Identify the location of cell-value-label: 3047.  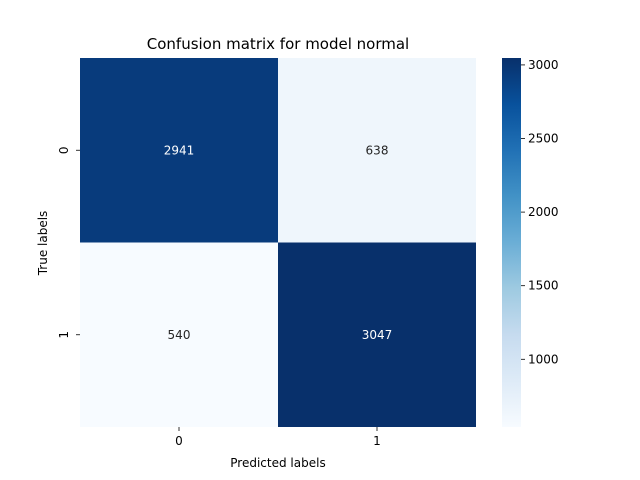
(377, 335).